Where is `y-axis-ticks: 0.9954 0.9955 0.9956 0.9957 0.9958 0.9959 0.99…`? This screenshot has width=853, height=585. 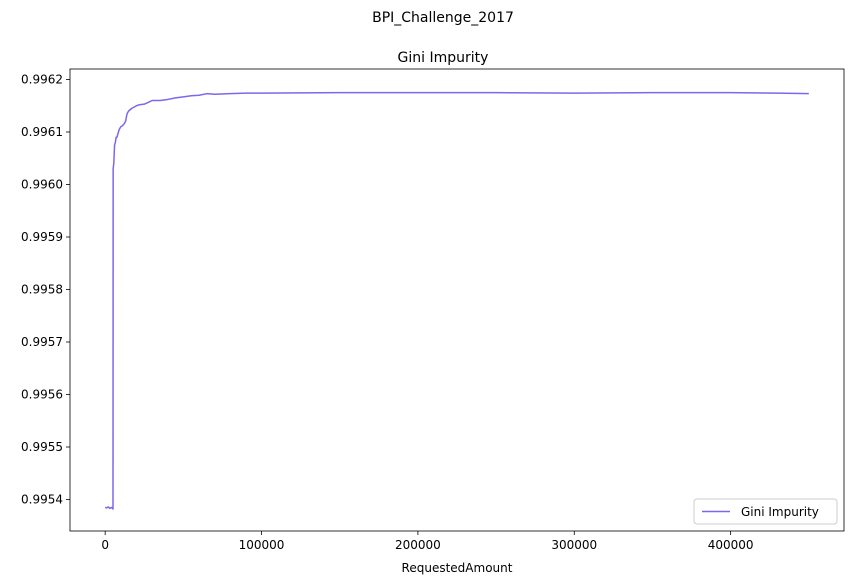
y-axis-ticks: 0.9954 0.9955 0.9956 0.9957 0.9958 0.9959 0.99… is located at coordinates (45, 290).